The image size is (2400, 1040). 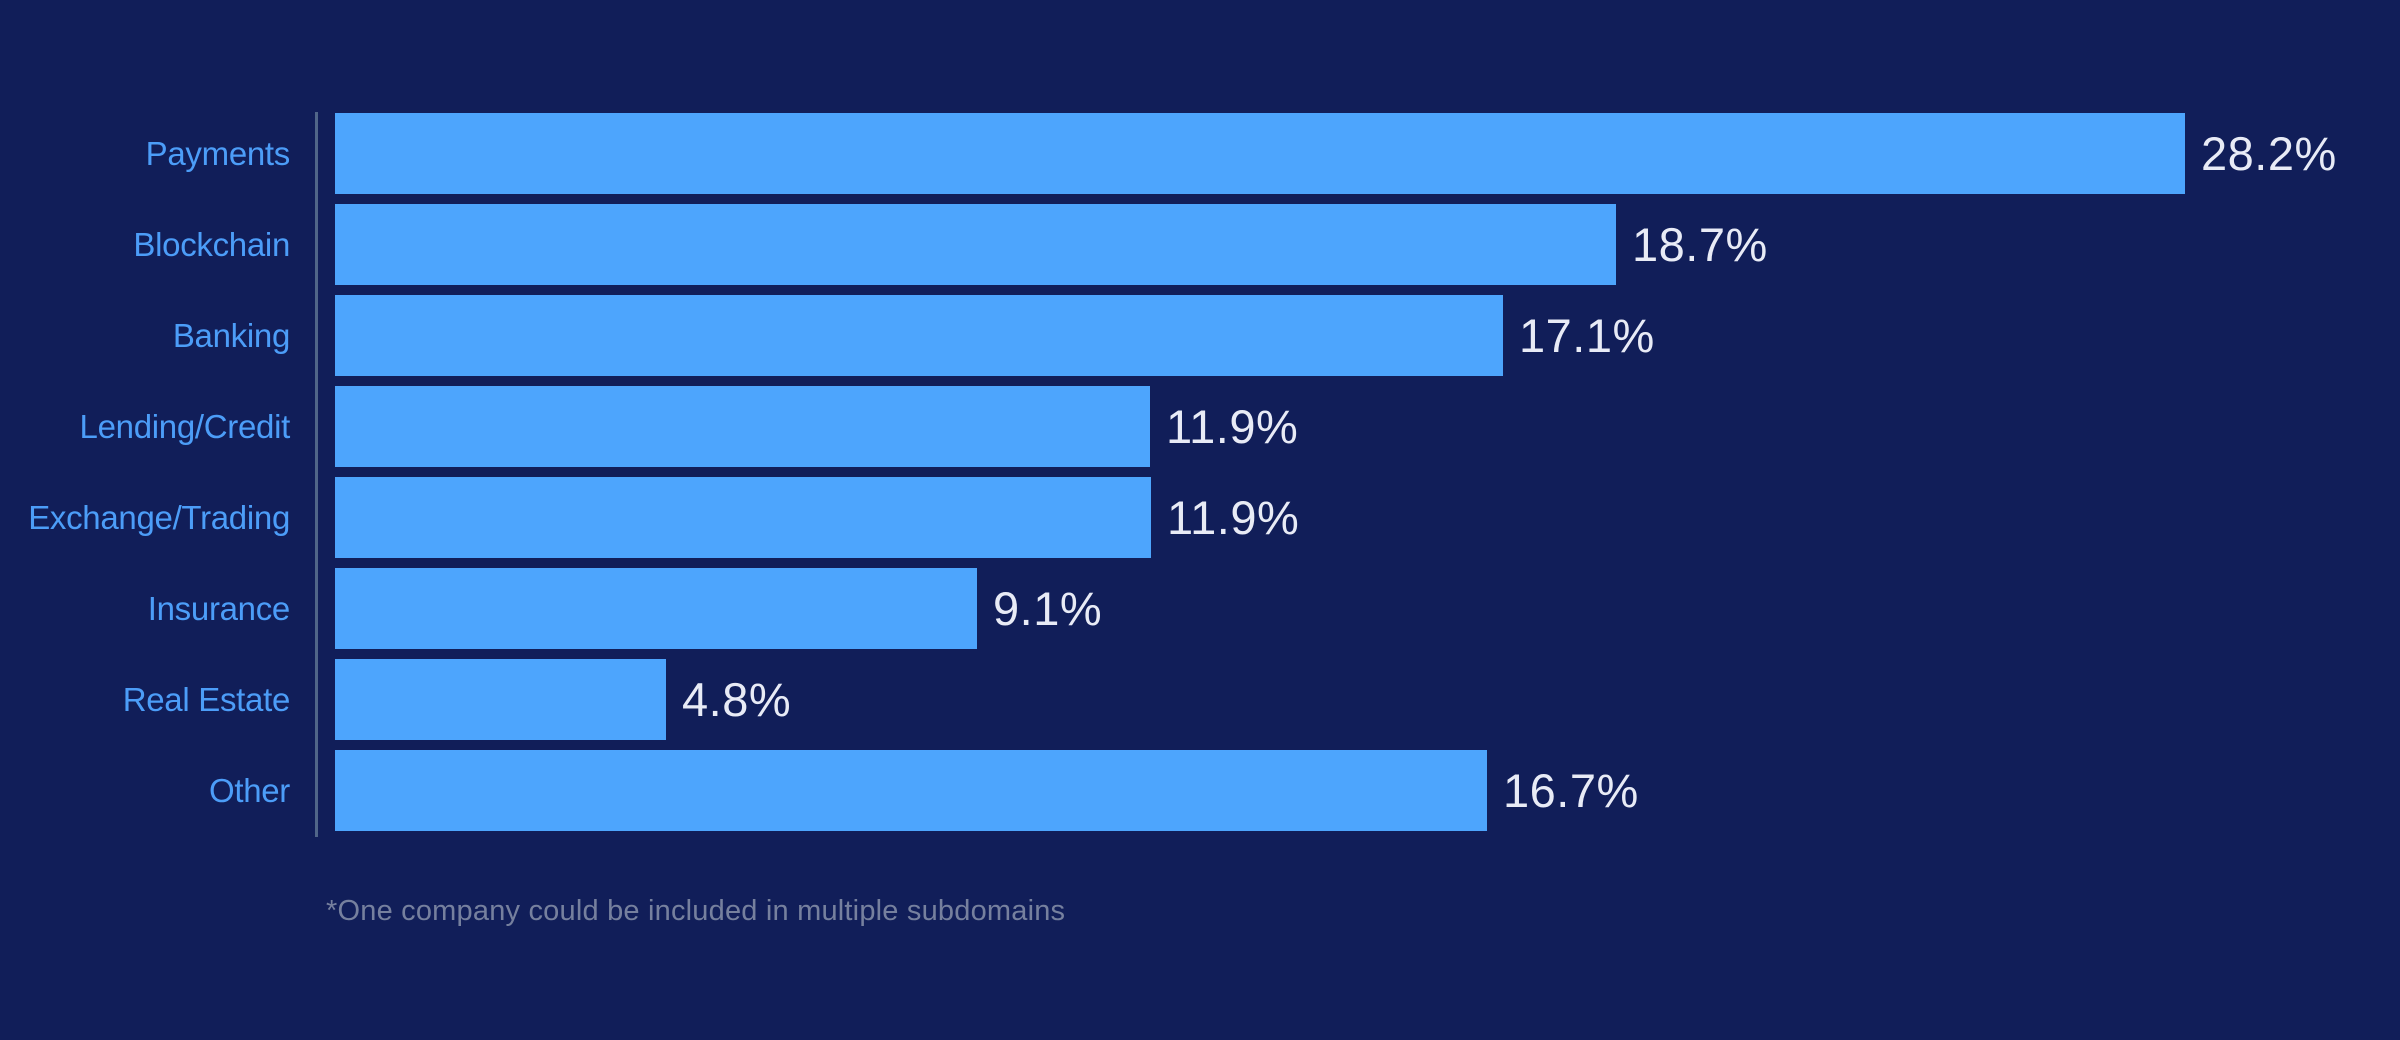 I want to click on value-label: 17.1%, so click(x=1587, y=335).